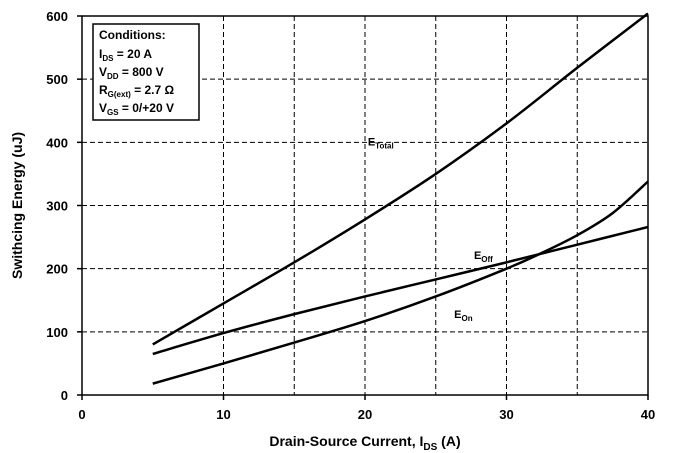 This screenshot has width=673, height=453. I want to click on series-label-e-off: EOff, so click(483, 257).